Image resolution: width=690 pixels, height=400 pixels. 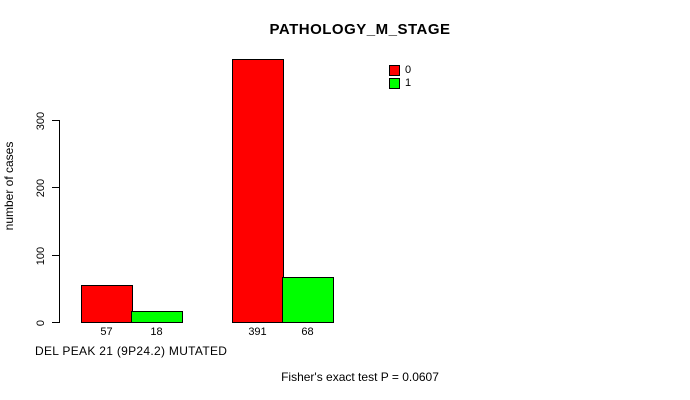 What do you see at coordinates (360, 377) in the screenshot?
I see `stat-annotation: Fisher's exact test P = 0.0607` at bounding box center [360, 377].